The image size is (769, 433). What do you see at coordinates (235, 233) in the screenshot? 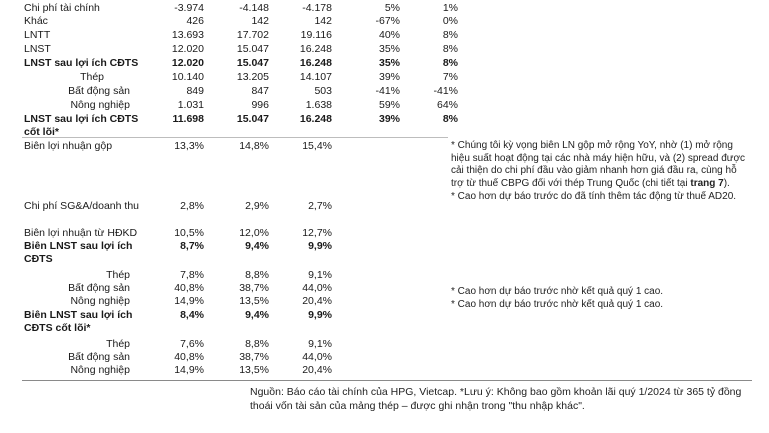
I see `table-row: Biên lợi nhuận từ HĐKD 10,5% 12,0% 12,7%` at bounding box center [235, 233].